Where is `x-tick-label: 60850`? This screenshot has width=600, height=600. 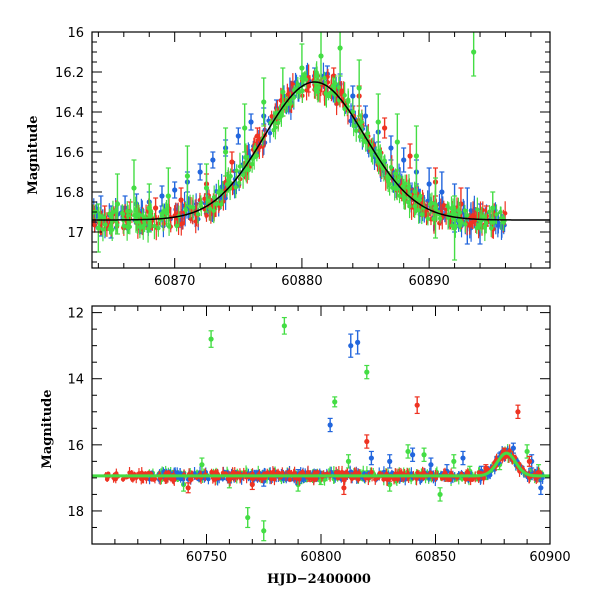
x-tick-label: 60850 is located at coordinates (435, 557).